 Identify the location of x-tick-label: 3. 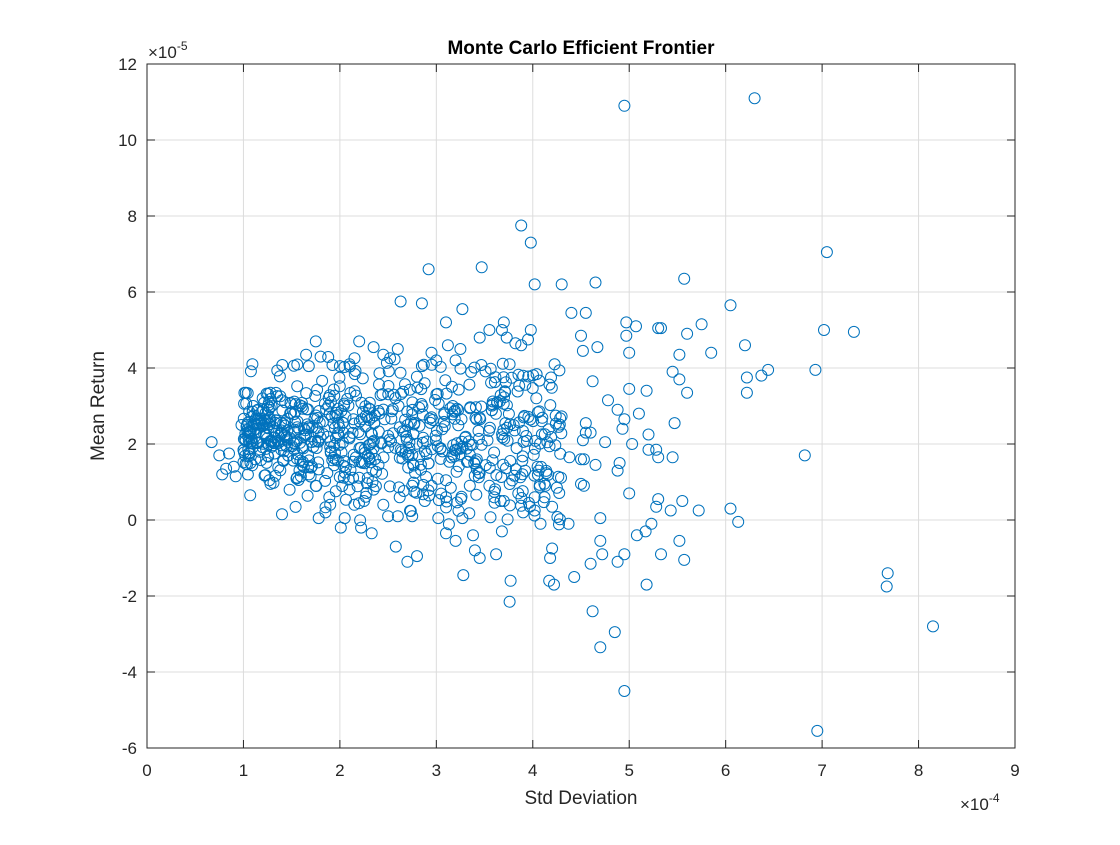
(436, 770).